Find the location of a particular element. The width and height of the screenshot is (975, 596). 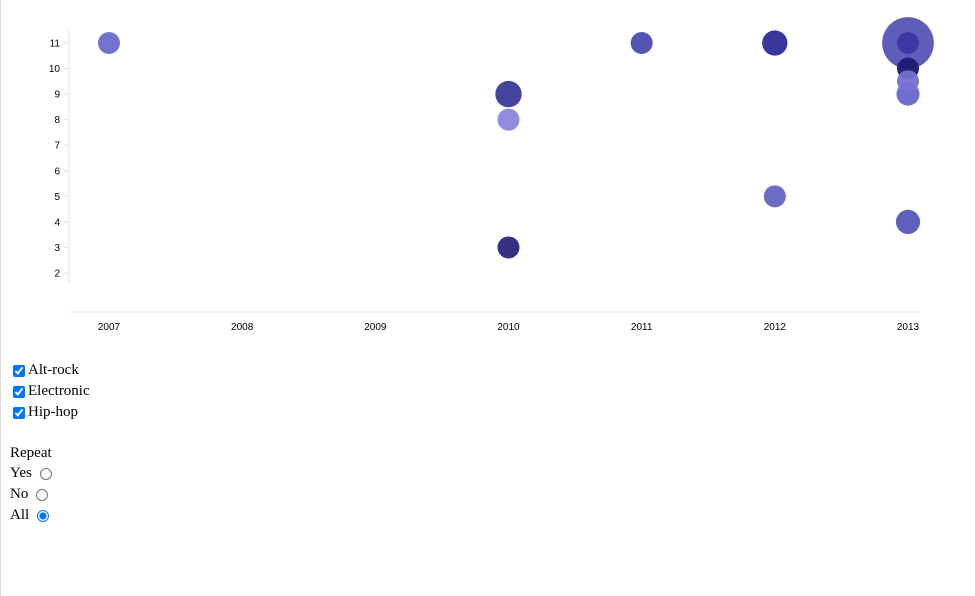

alt-rock-checkbox is located at coordinates (19, 370).